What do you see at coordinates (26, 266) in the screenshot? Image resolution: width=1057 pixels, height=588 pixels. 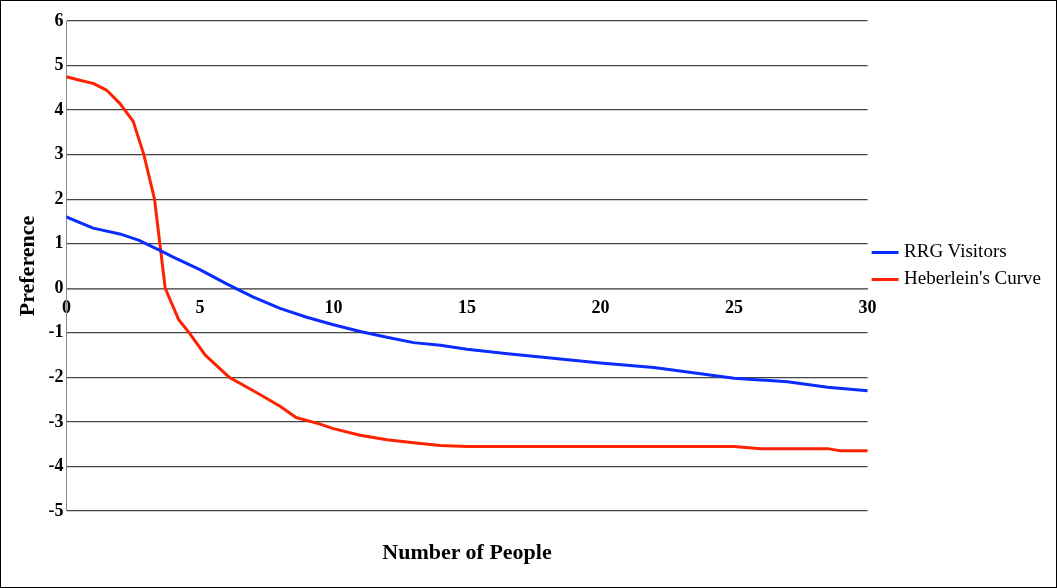 I see `y-axis-title: Preference` at bounding box center [26, 266].